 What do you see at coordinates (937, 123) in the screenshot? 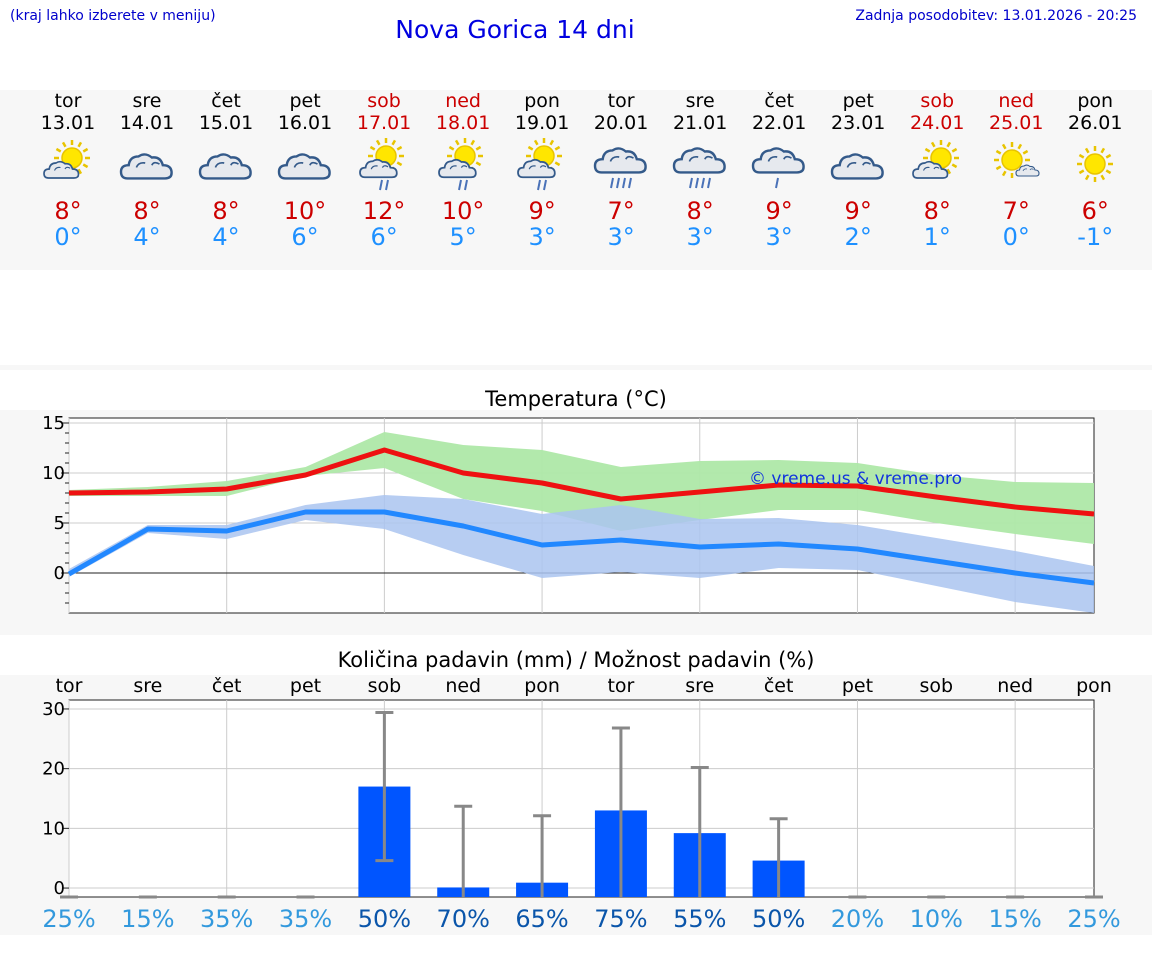
I see `day-date: 24.01` at bounding box center [937, 123].